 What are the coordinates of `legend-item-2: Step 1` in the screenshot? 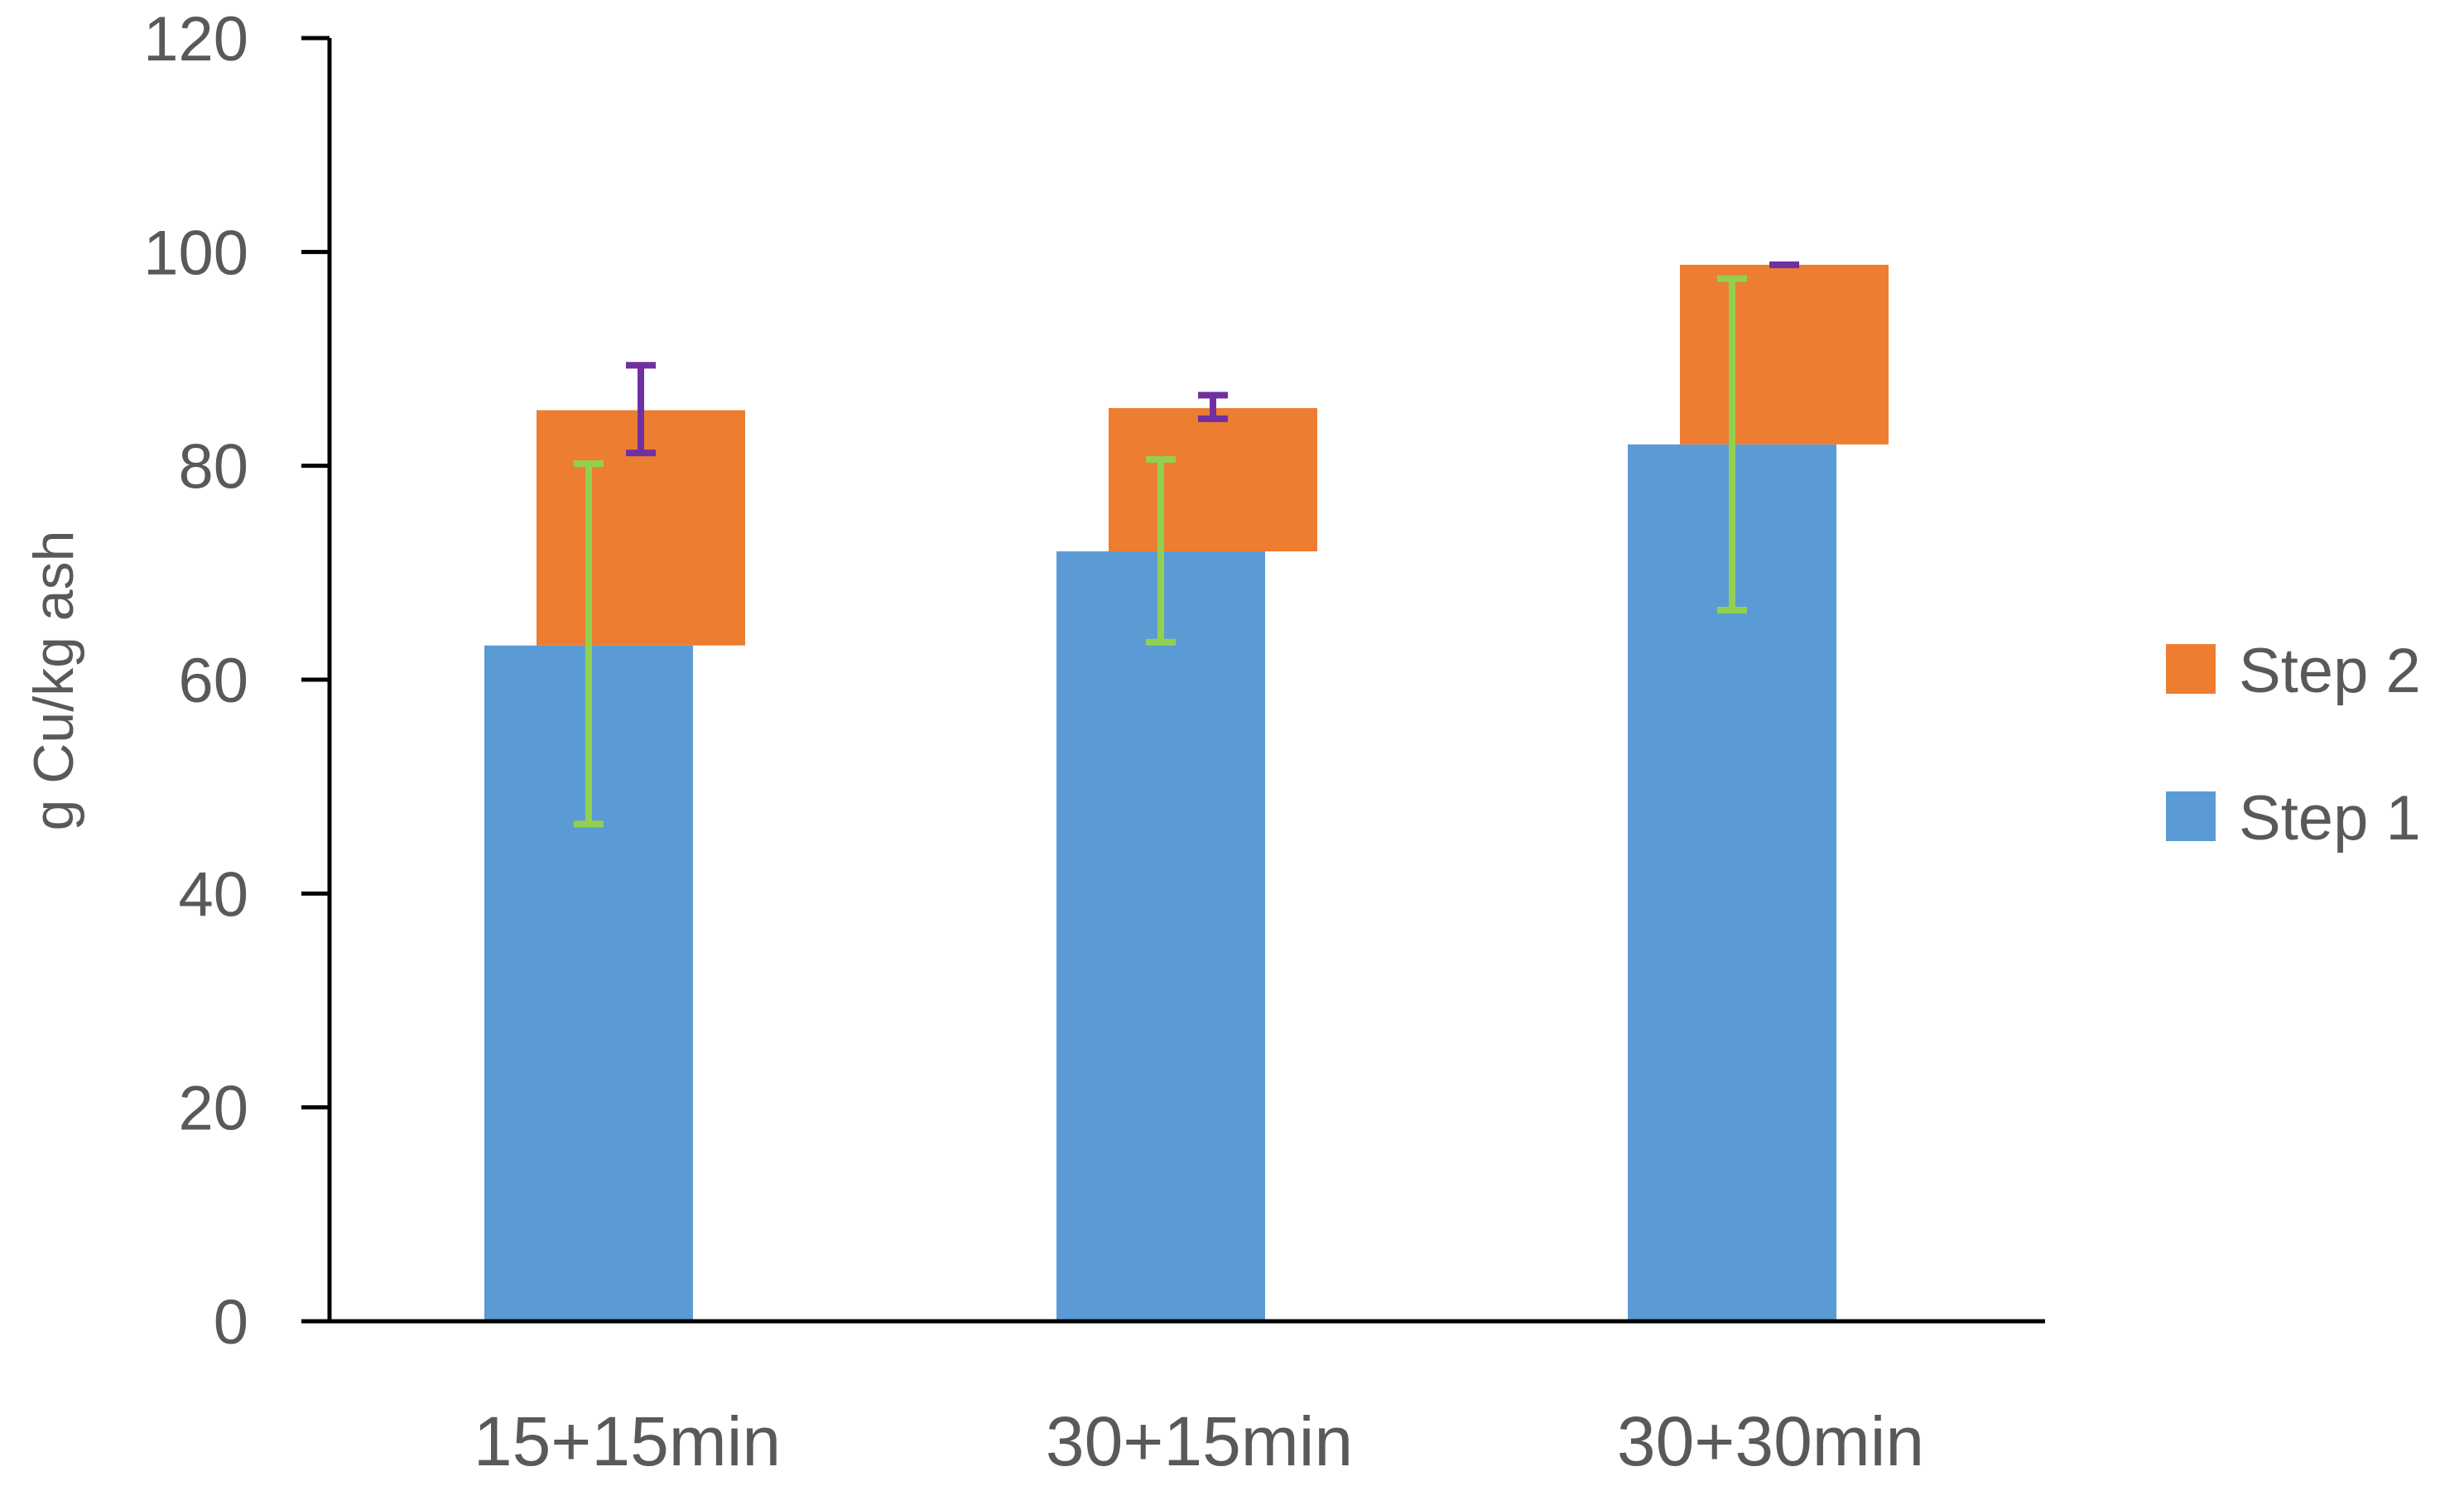 It's located at (2294, 818).